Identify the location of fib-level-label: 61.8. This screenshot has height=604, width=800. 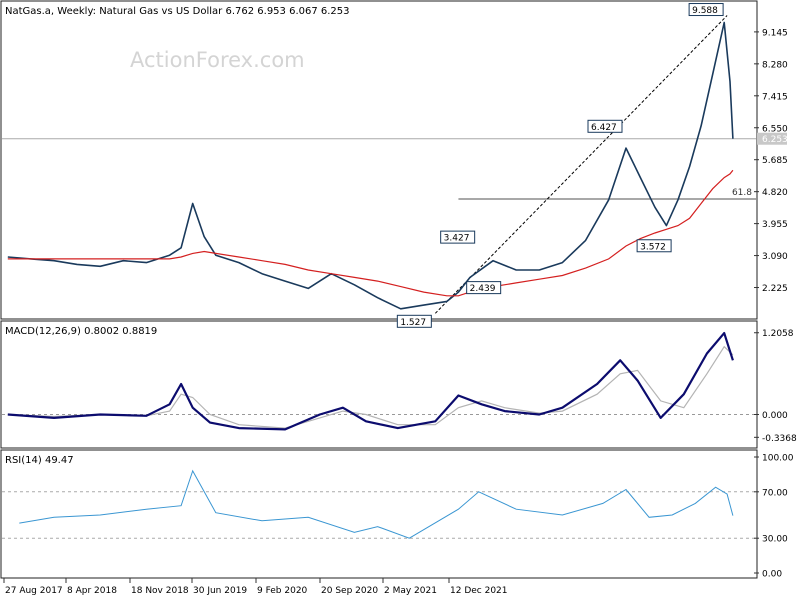
(742, 193).